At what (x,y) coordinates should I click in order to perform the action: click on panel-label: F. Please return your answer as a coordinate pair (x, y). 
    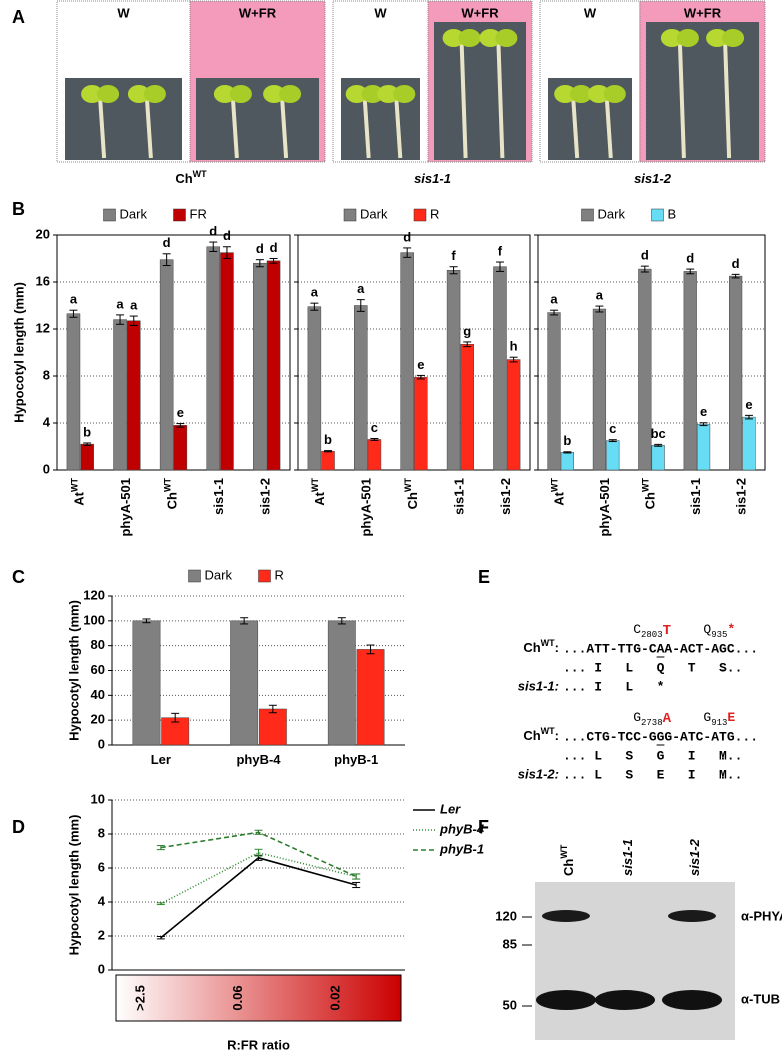
    Looking at the image, I should click on (483, 827).